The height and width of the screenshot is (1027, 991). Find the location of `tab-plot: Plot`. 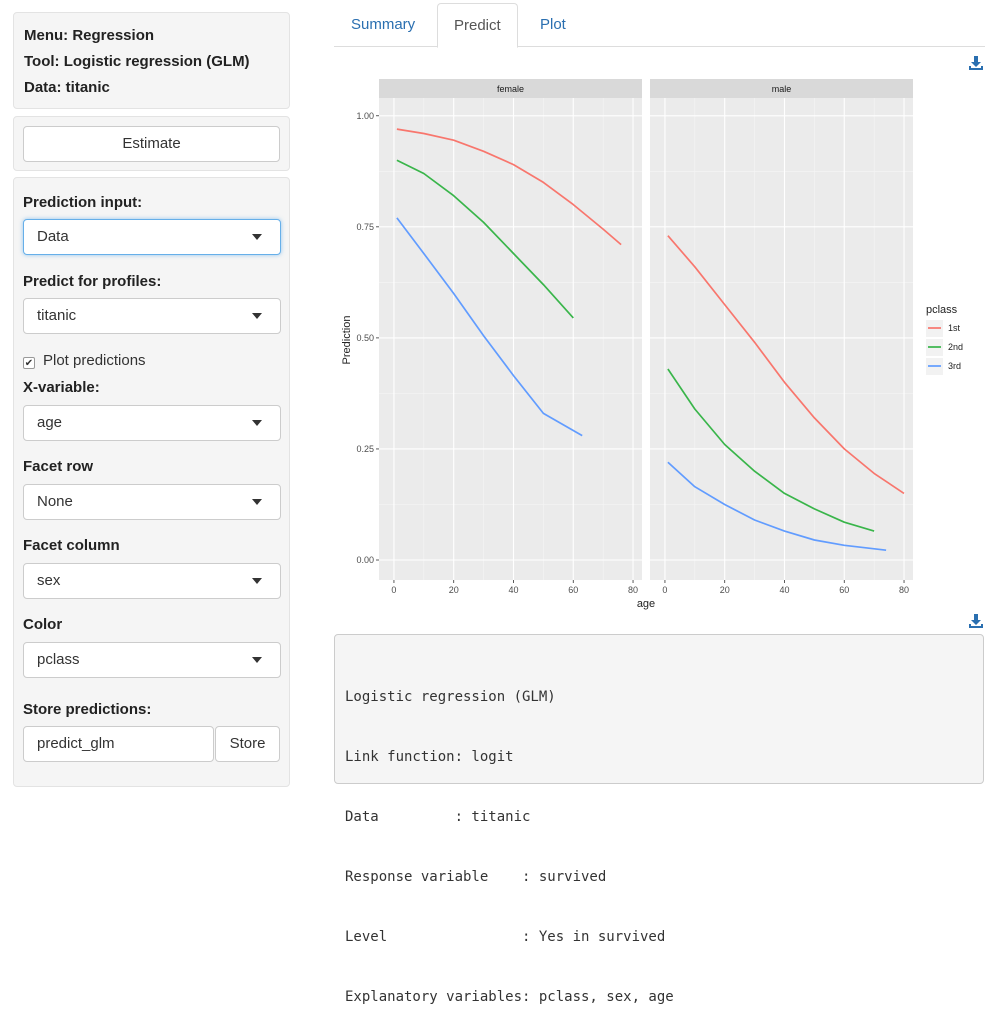

tab-plot: Plot is located at coordinates (553, 24).